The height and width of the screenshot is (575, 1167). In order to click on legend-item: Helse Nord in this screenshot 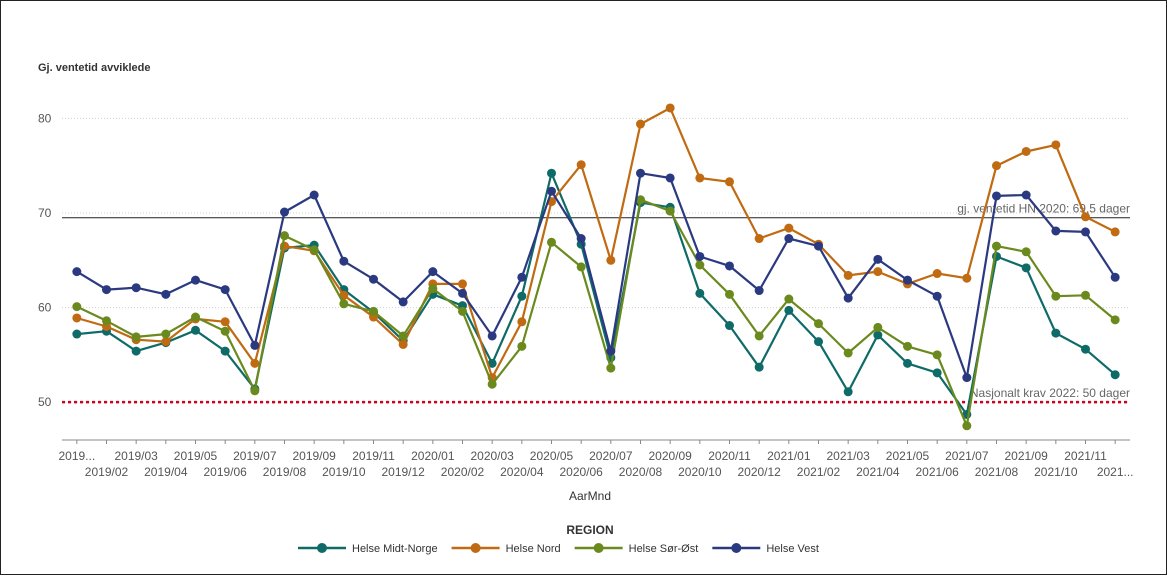, I will do `click(506, 549)`.